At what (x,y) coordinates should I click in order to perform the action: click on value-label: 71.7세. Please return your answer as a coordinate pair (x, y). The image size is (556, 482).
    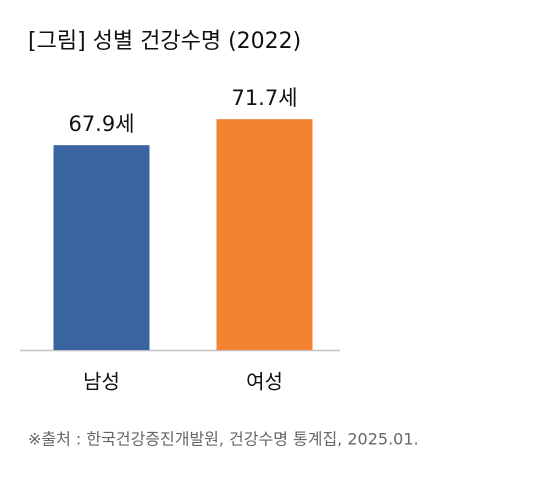
    Looking at the image, I should click on (264, 98).